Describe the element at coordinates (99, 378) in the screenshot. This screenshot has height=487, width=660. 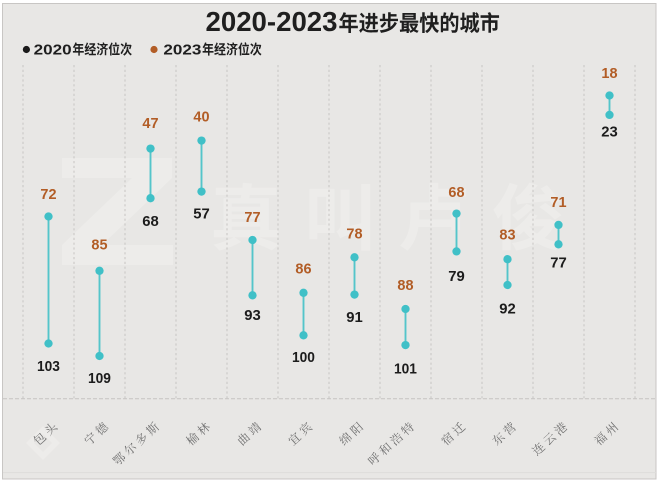
I see `svg-text: 109` at that location.